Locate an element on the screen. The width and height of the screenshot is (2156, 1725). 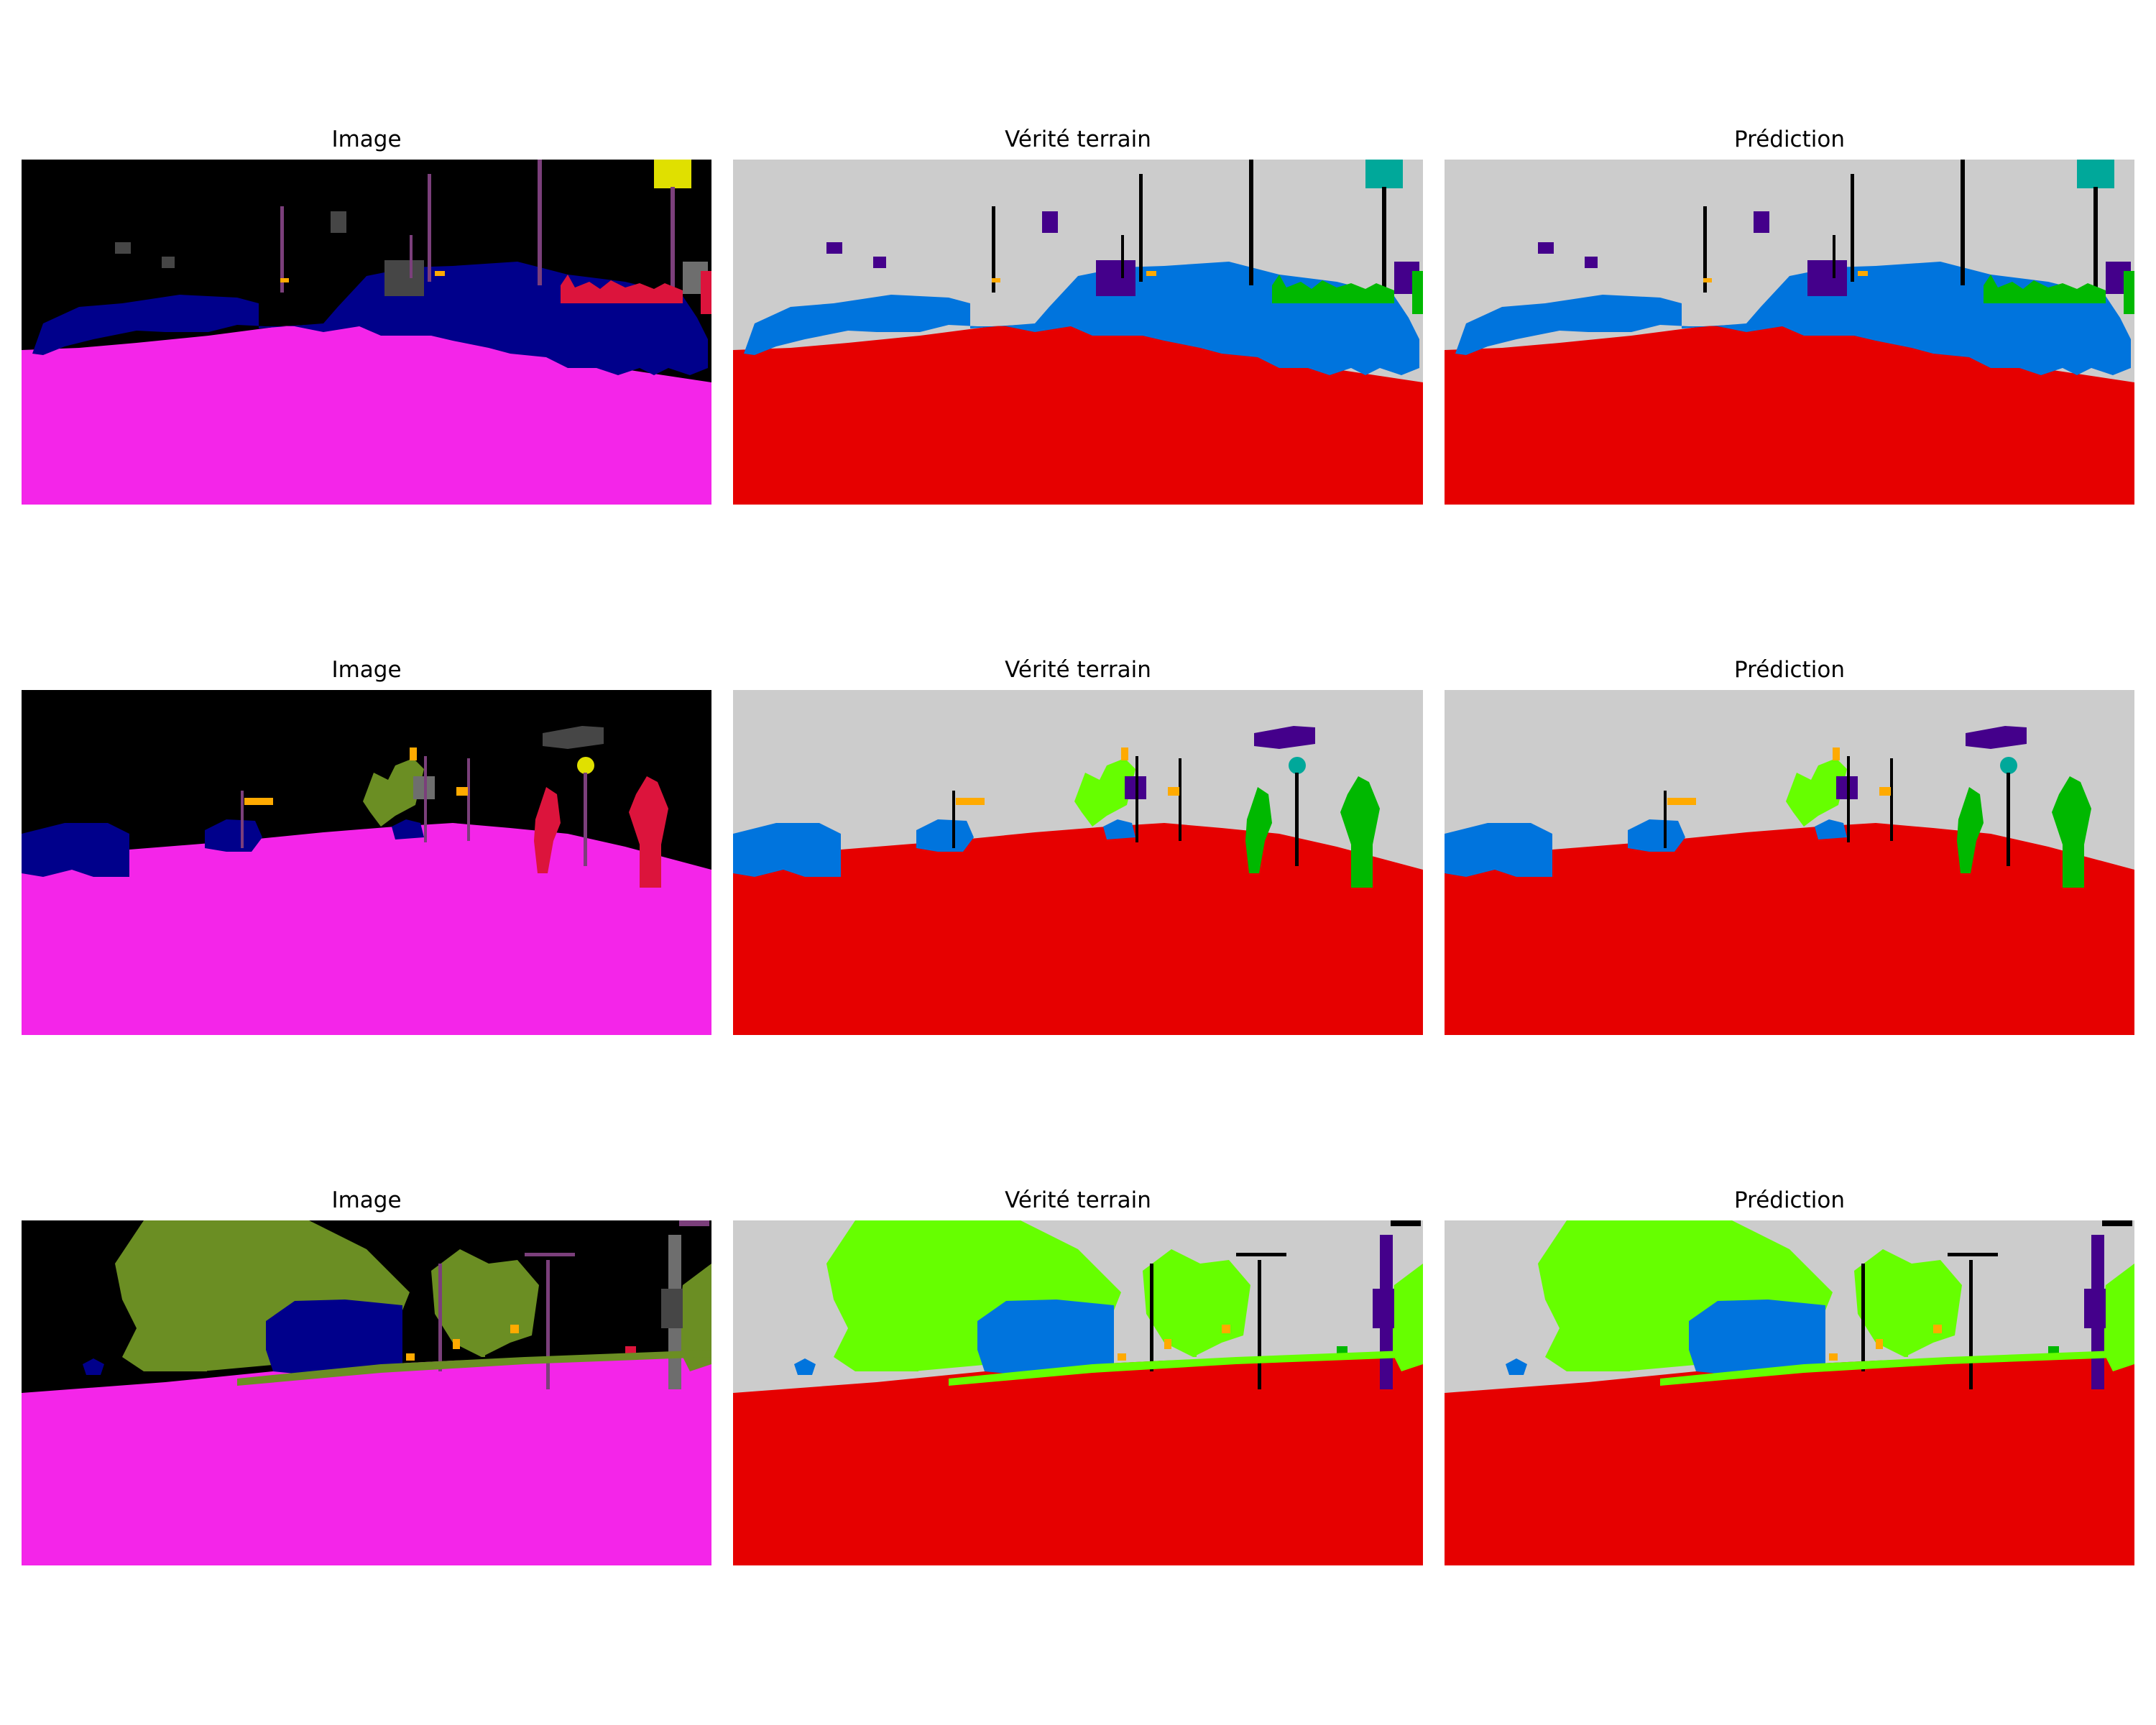
panel-title-r2-image: Image is located at coordinates (366, 670).